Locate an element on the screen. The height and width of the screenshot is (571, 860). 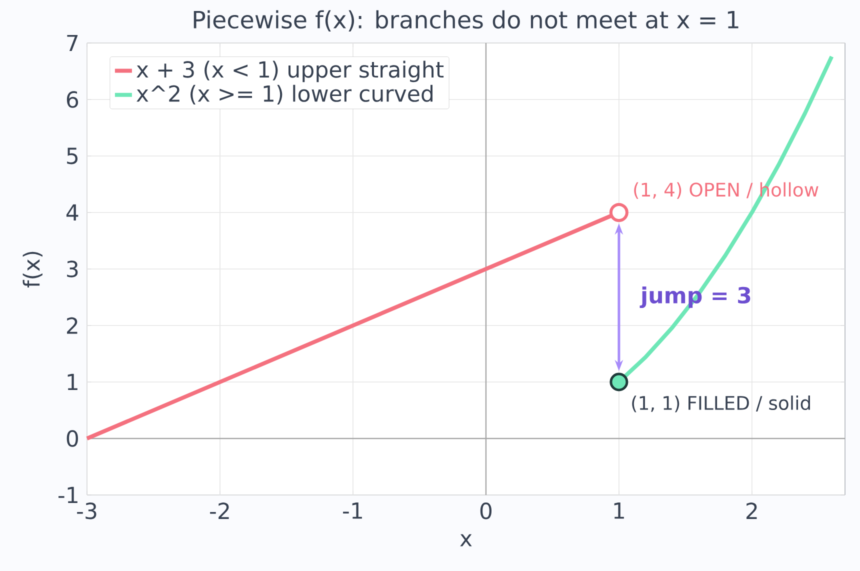
x-axis-title: x is located at coordinates (466, 540).